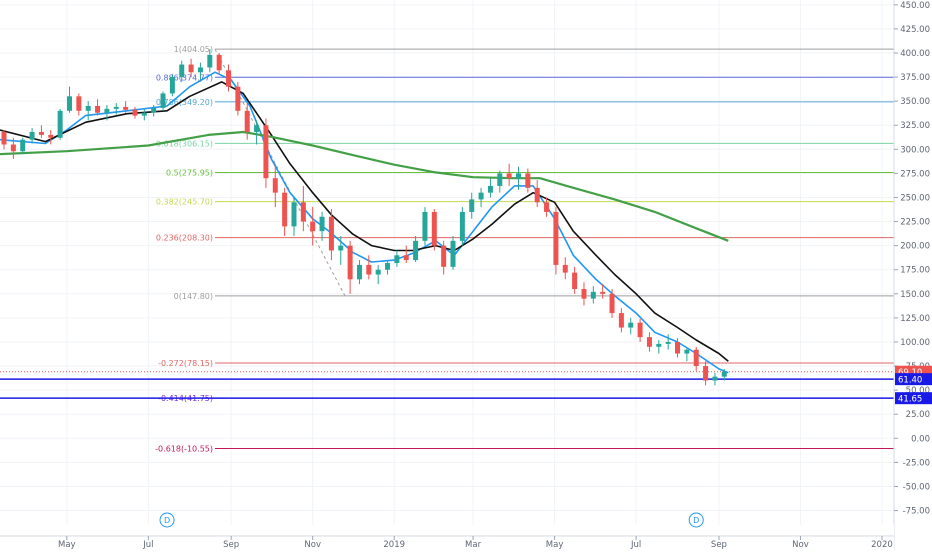 The height and width of the screenshot is (554, 932). What do you see at coordinates (916, 463) in the screenshot?
I see `y-tick-label: -25.00` at bounding box center [916, 463].